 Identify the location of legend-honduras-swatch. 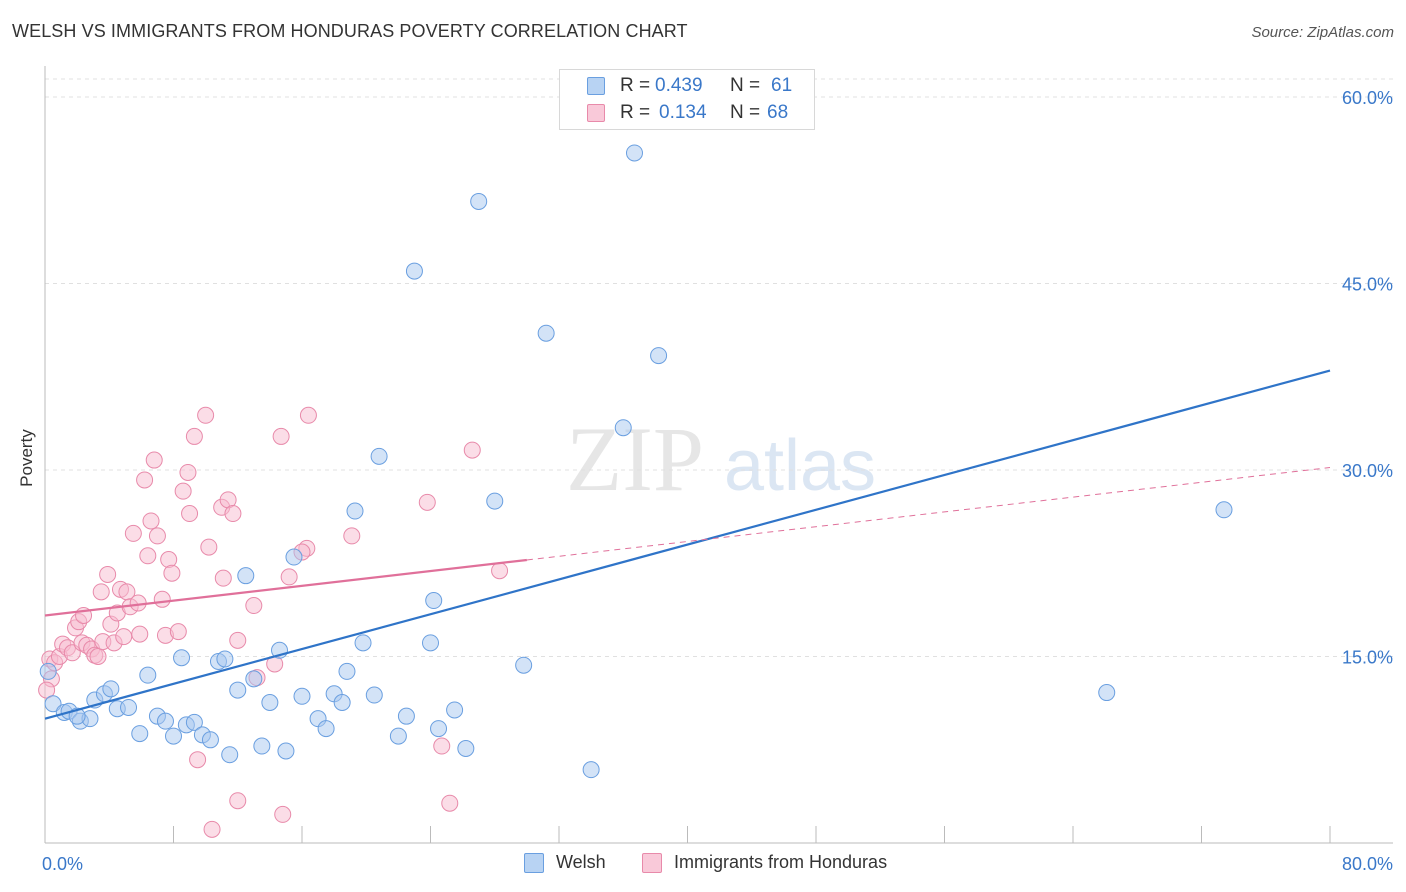
(652, 863).